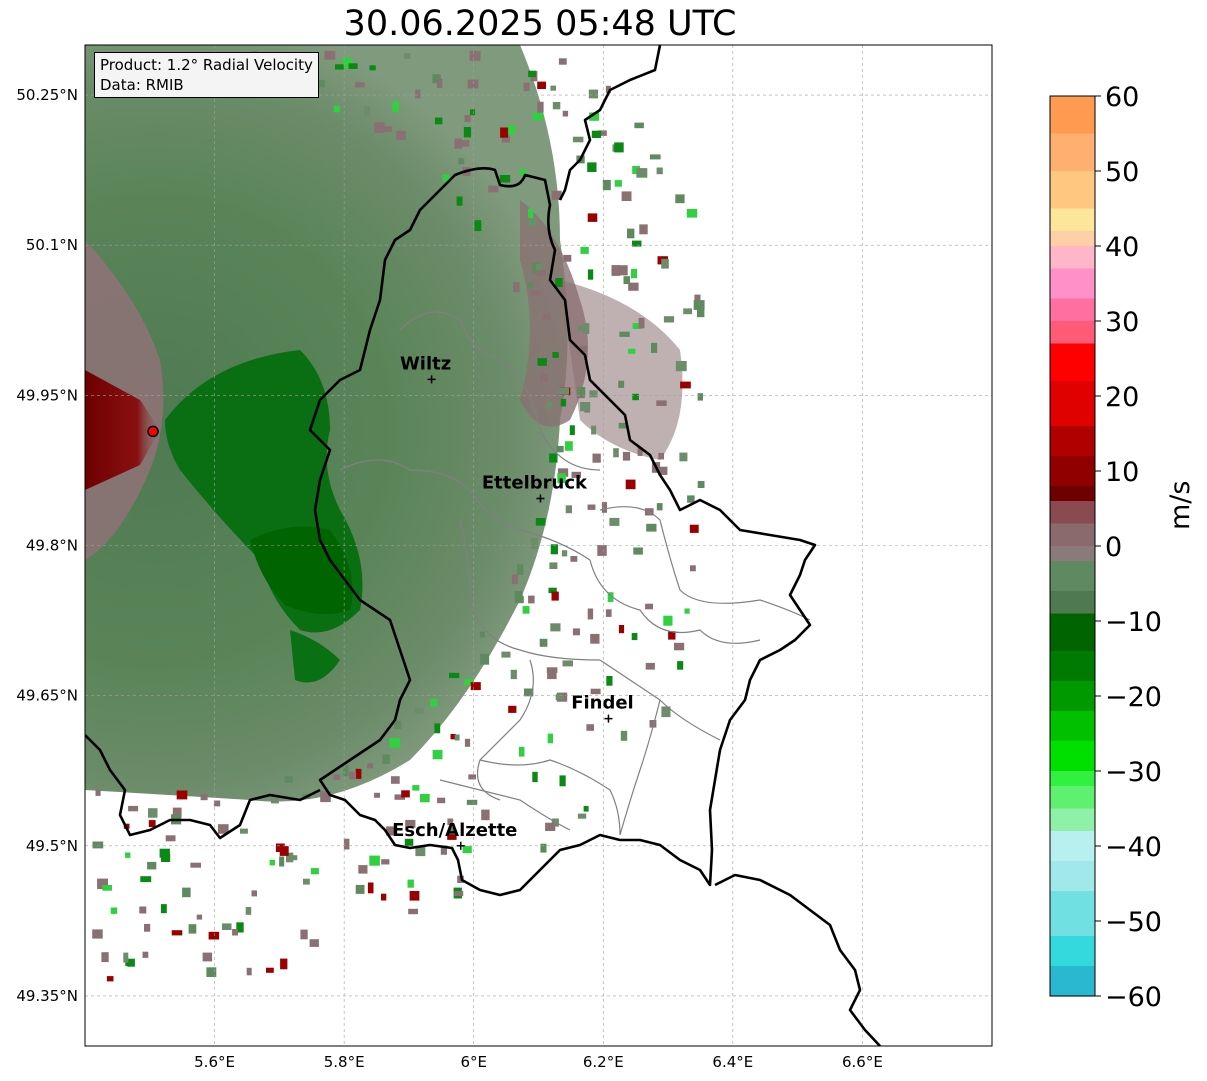 The width and height of the screenshot is (1207, 1081). I want to click on city-label: Wiltz, so click(425, 363).